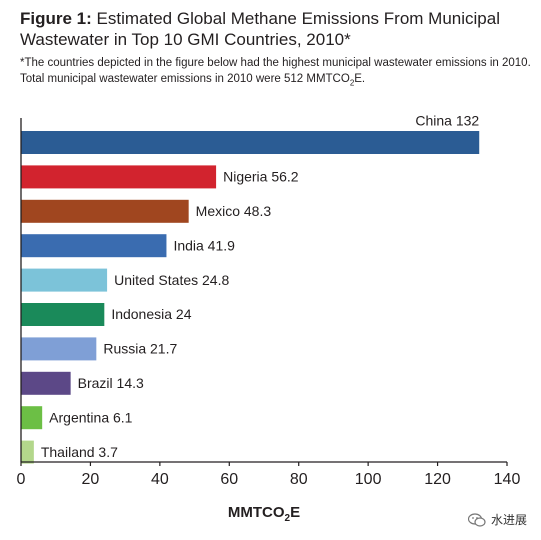 This screenshot has height=540, width=541. What do you see at coordinates (90, 417) in the screenshot?
I see `data-label: Argentina 6.1` at bounding box center [90, 417].